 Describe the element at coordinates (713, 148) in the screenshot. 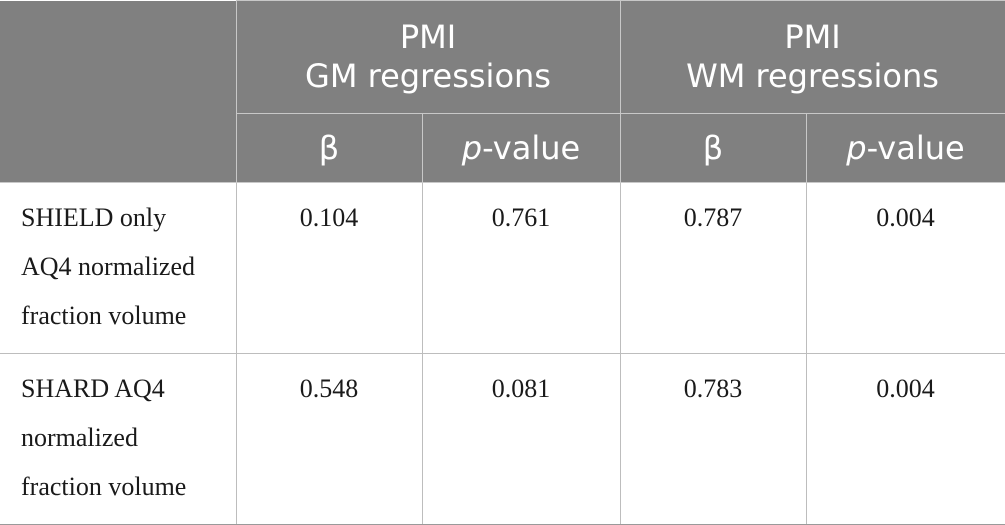

I see `header-wm-beta: β` at that location.